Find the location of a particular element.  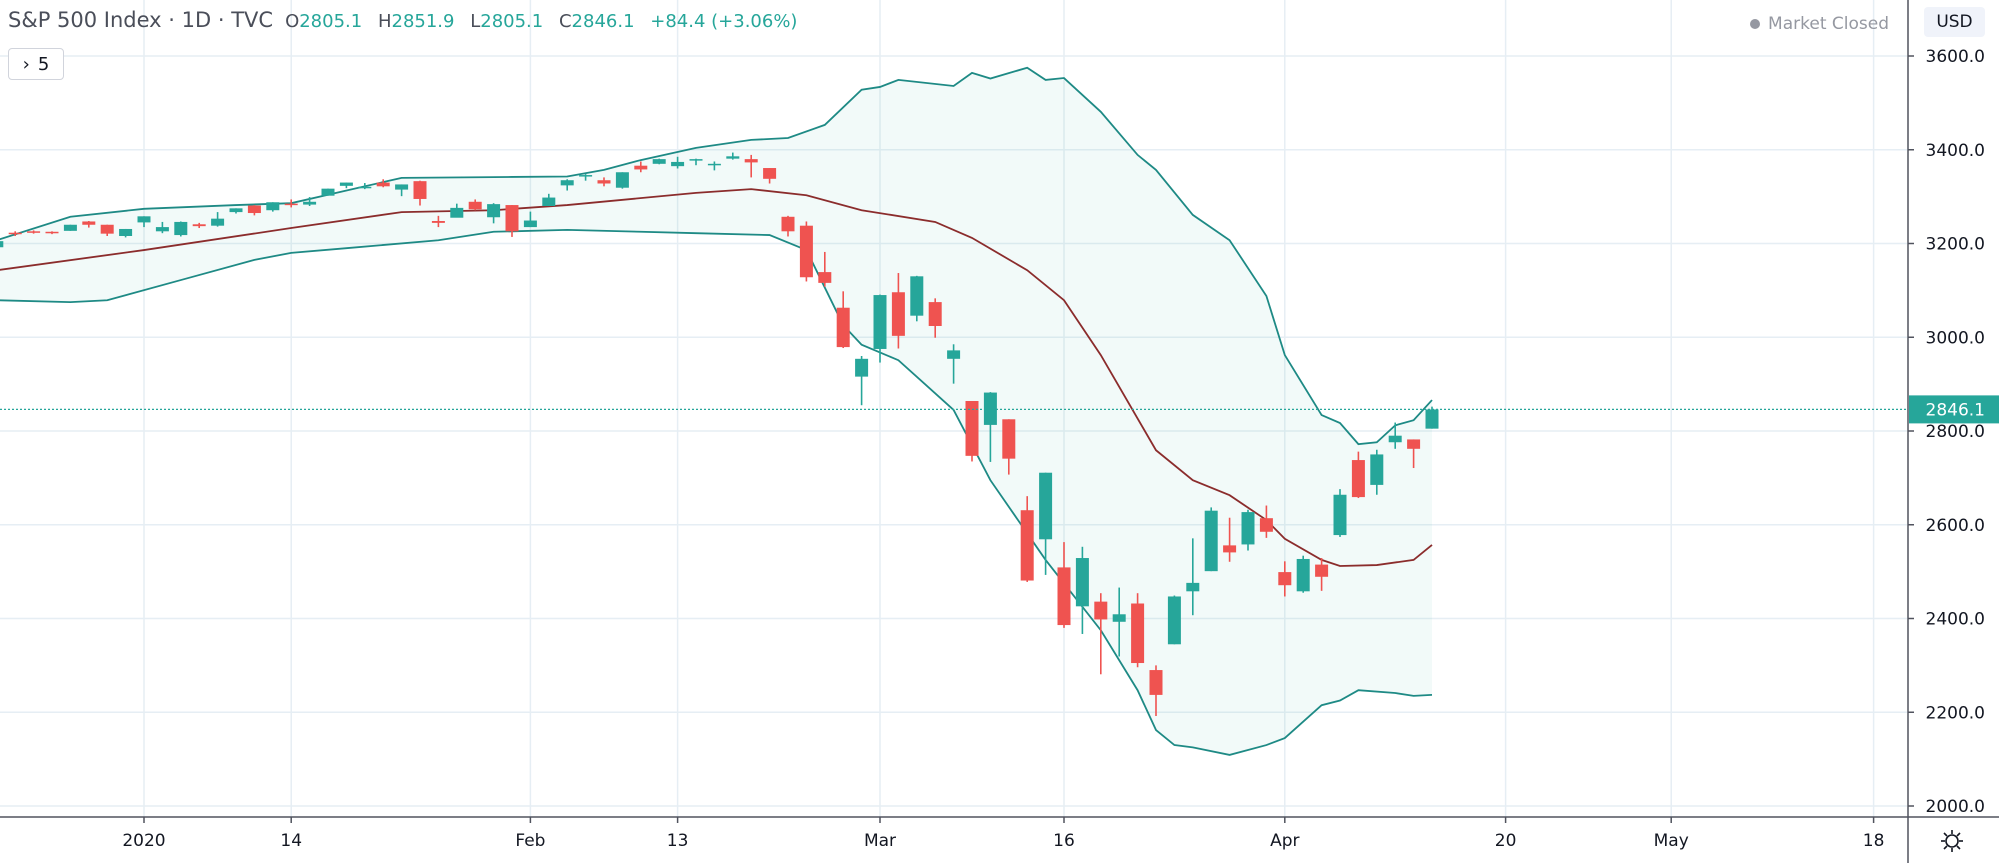

time-tick-label: 18 is located at coordinates (1874, 841).